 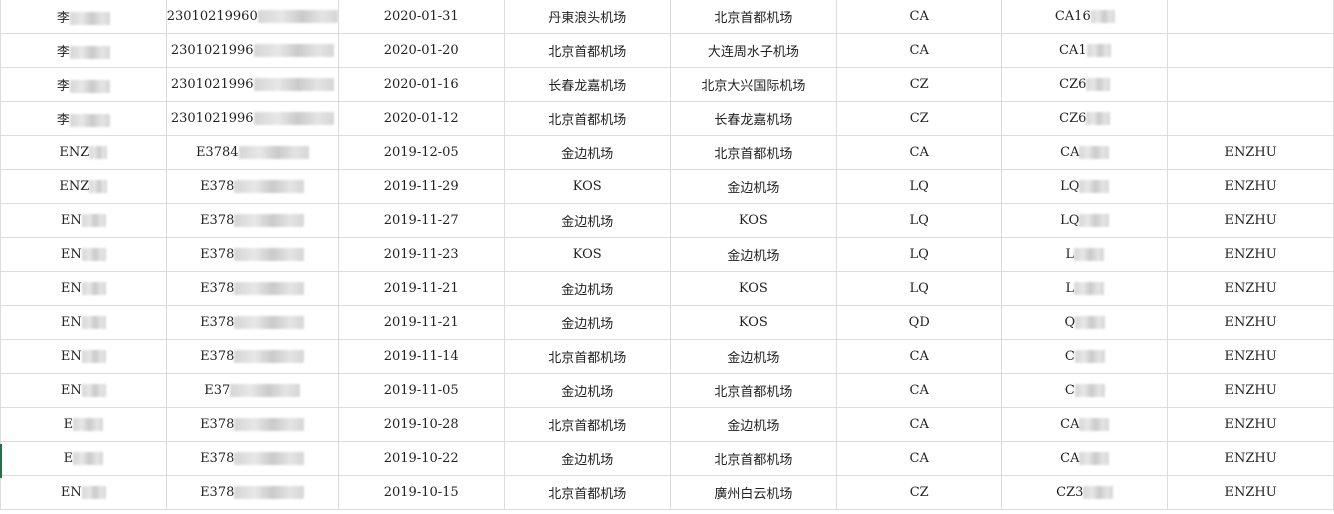 I want to click on cell-arrival: 大连周水子机场, so click(x=753, y=50).